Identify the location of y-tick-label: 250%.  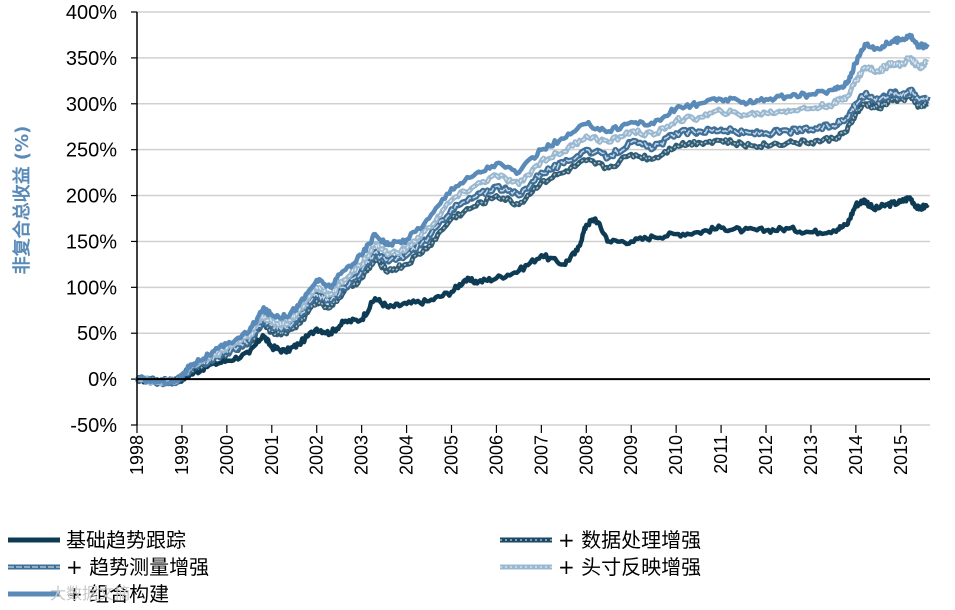
(91, 151).